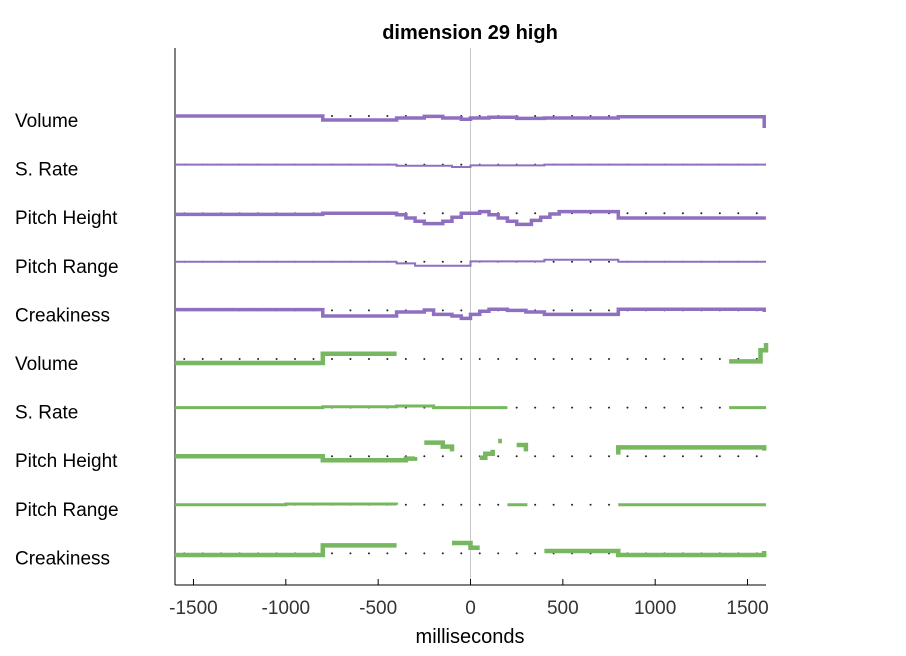 The height and width of the screenshot is (656, 906). I want to click on x-tick-label: 0, so click(470, 608).